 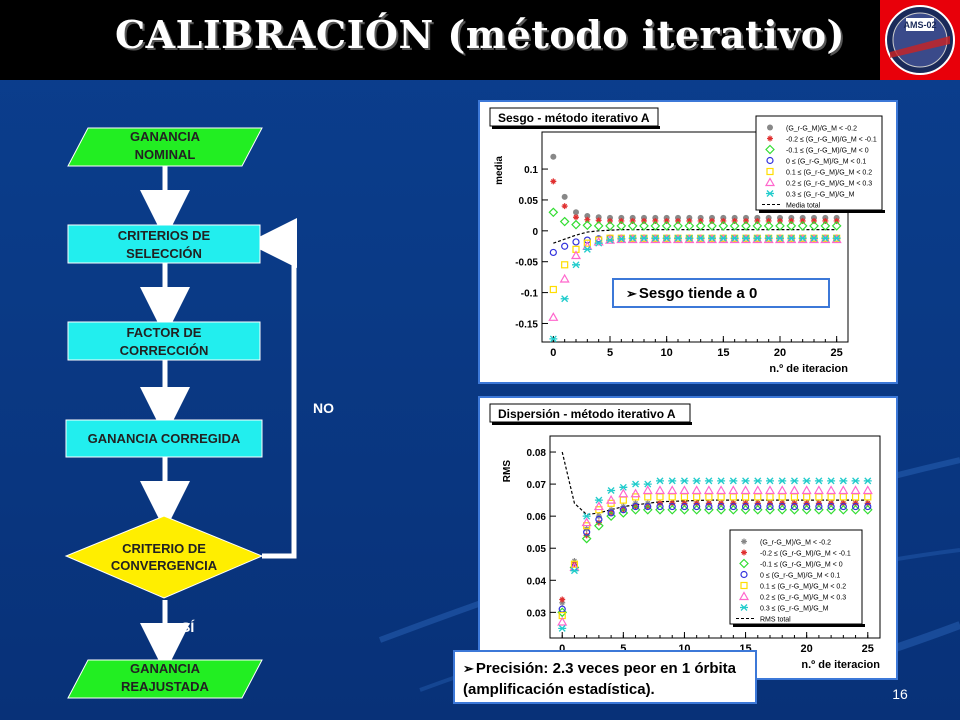 What do you see at coordinates (165, 154) in the screenshot?
I see `flow-start-line2: NOMINAL` at bounding box center [165, 154].